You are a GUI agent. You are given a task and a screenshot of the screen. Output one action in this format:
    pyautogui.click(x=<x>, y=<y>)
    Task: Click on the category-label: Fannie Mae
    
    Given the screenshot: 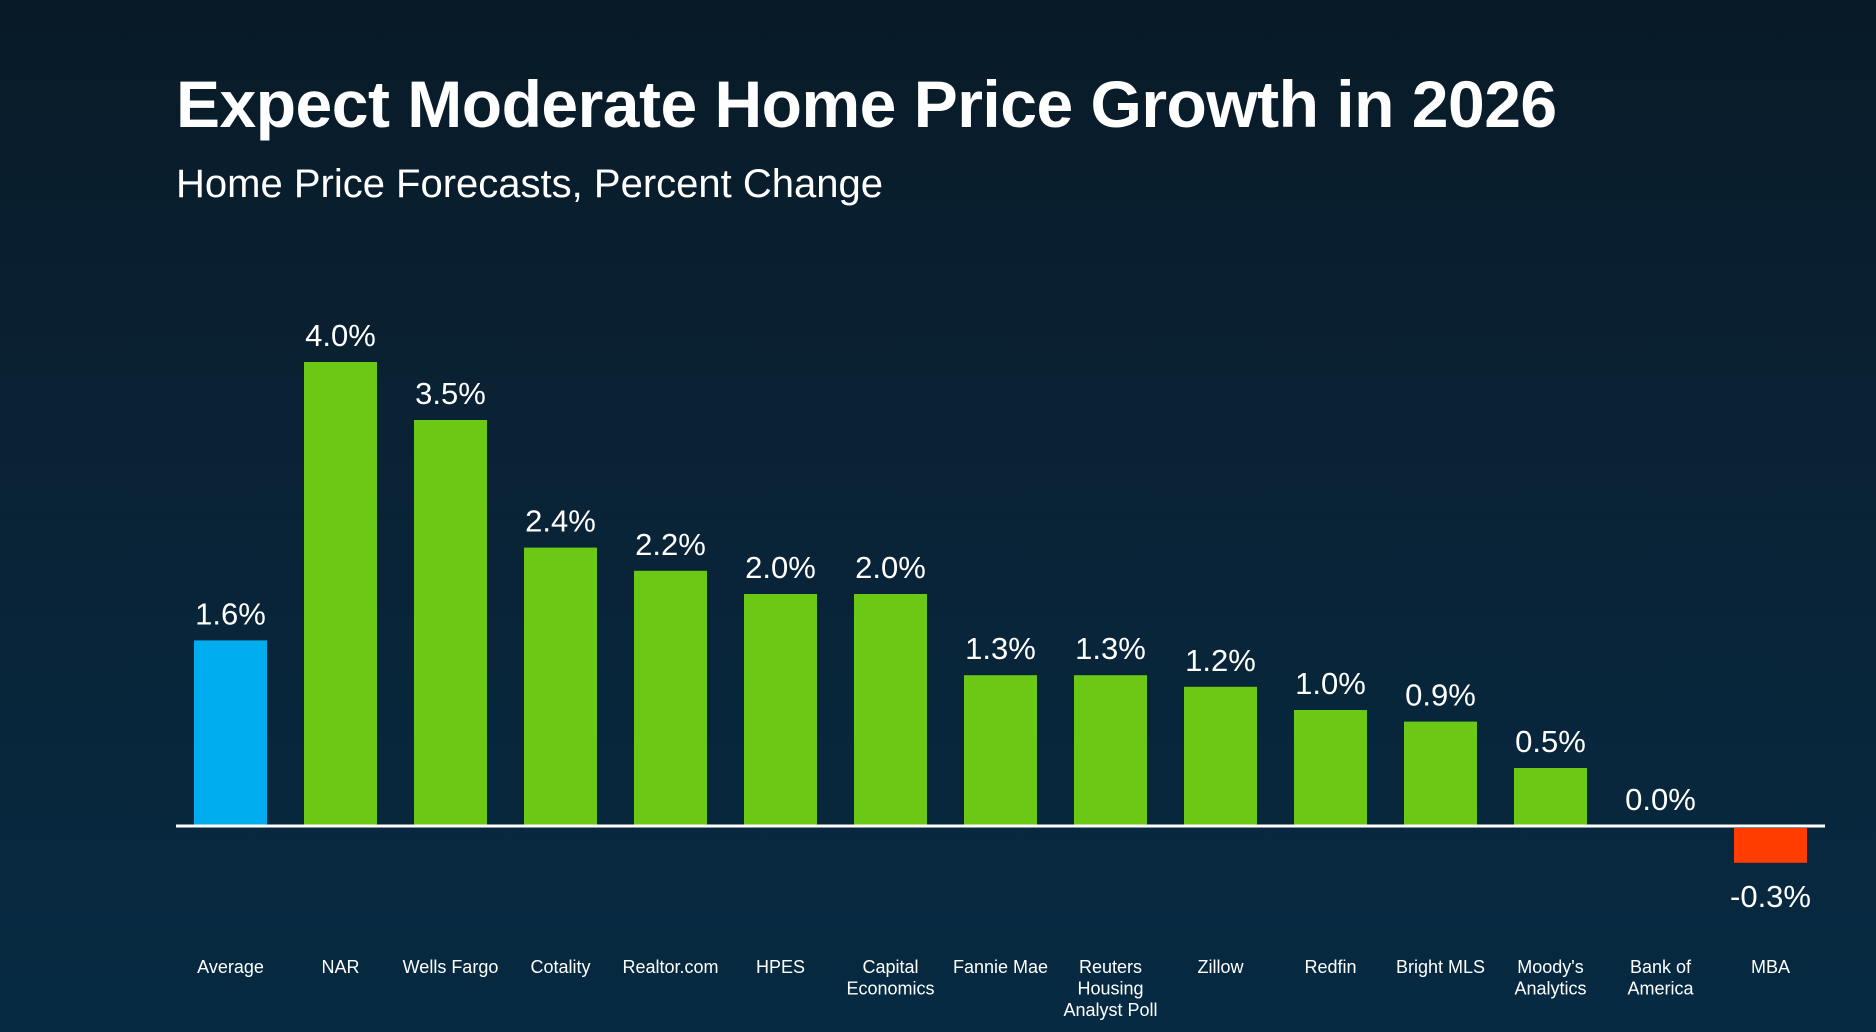 What is the action you would take?
    pyautogui.click(x=1000, y=967)
    